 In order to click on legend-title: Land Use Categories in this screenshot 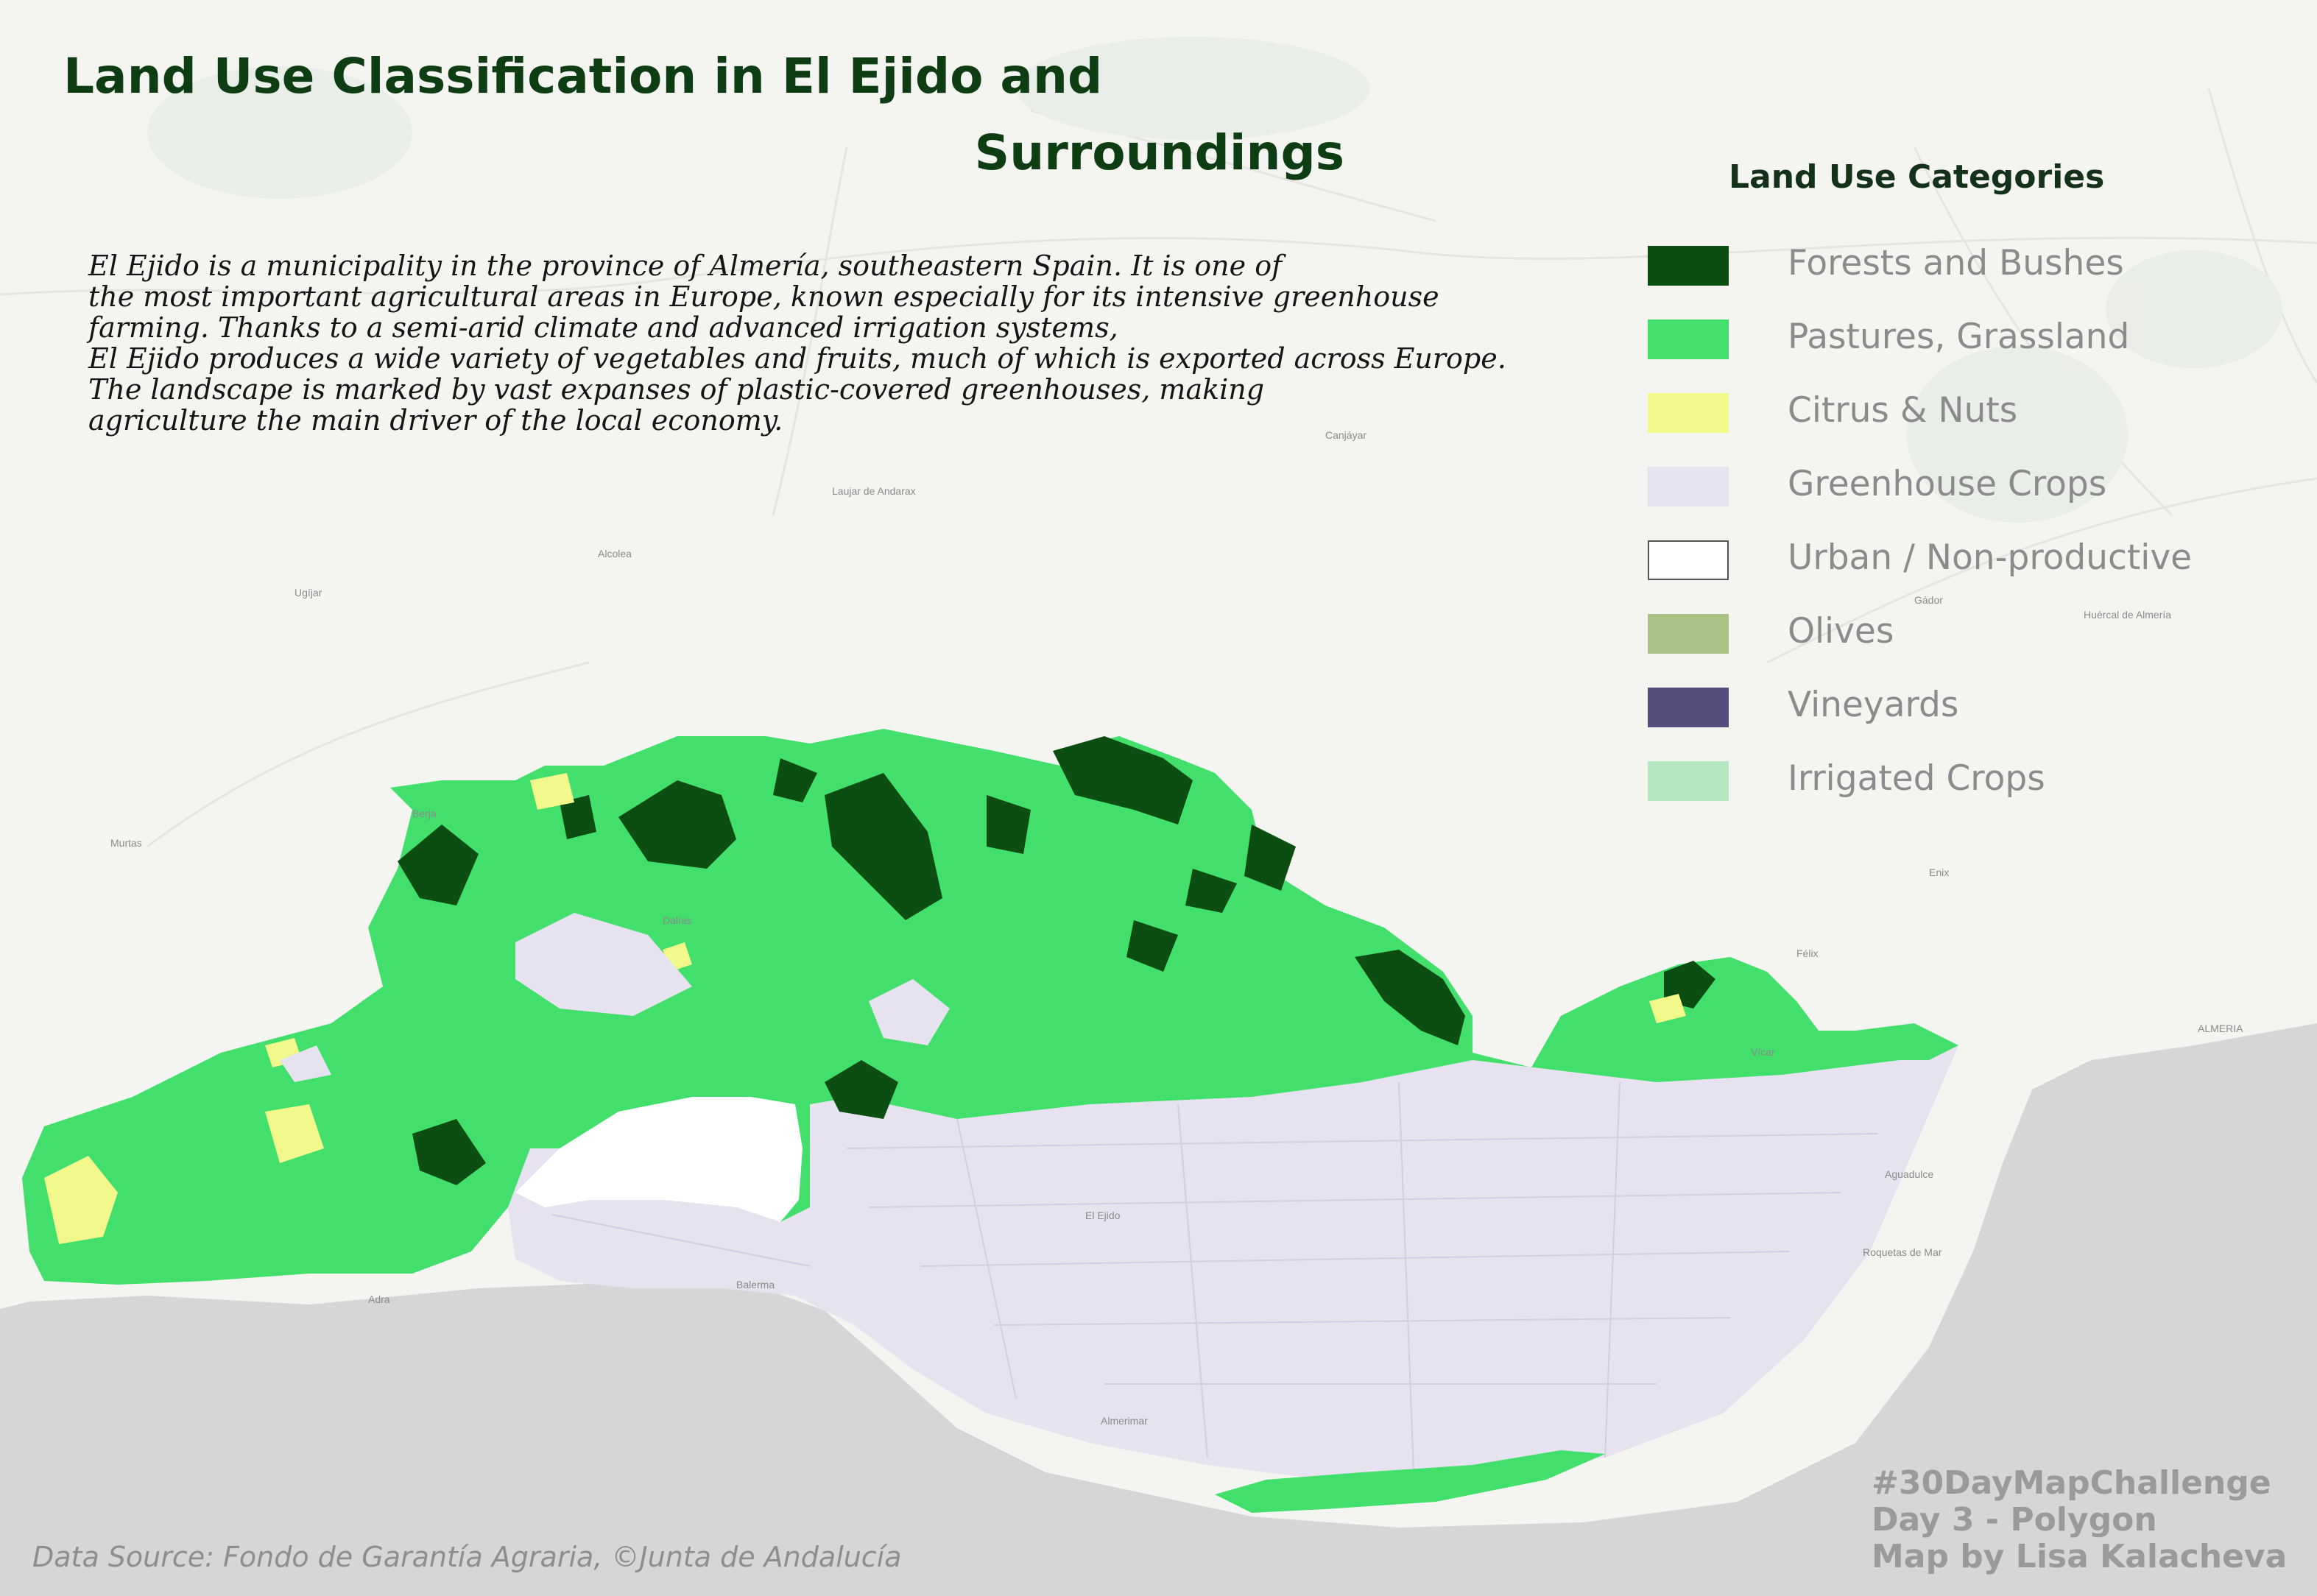, I will do `click(1917, 177)`.